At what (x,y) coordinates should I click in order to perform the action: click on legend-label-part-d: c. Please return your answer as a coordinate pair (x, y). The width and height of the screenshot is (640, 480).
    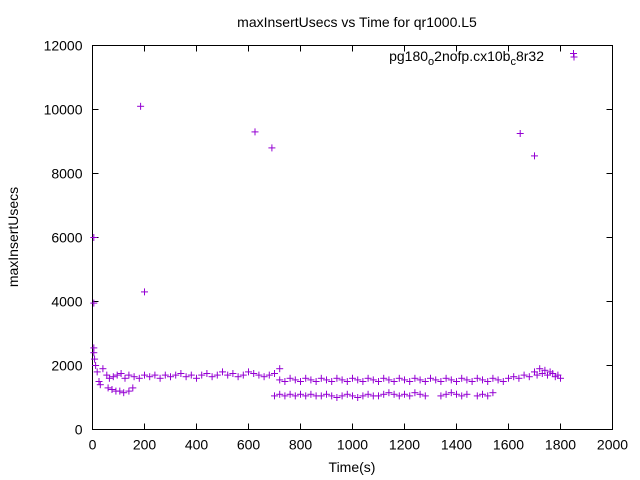
    Looking at the image, I should click on (513, 62).